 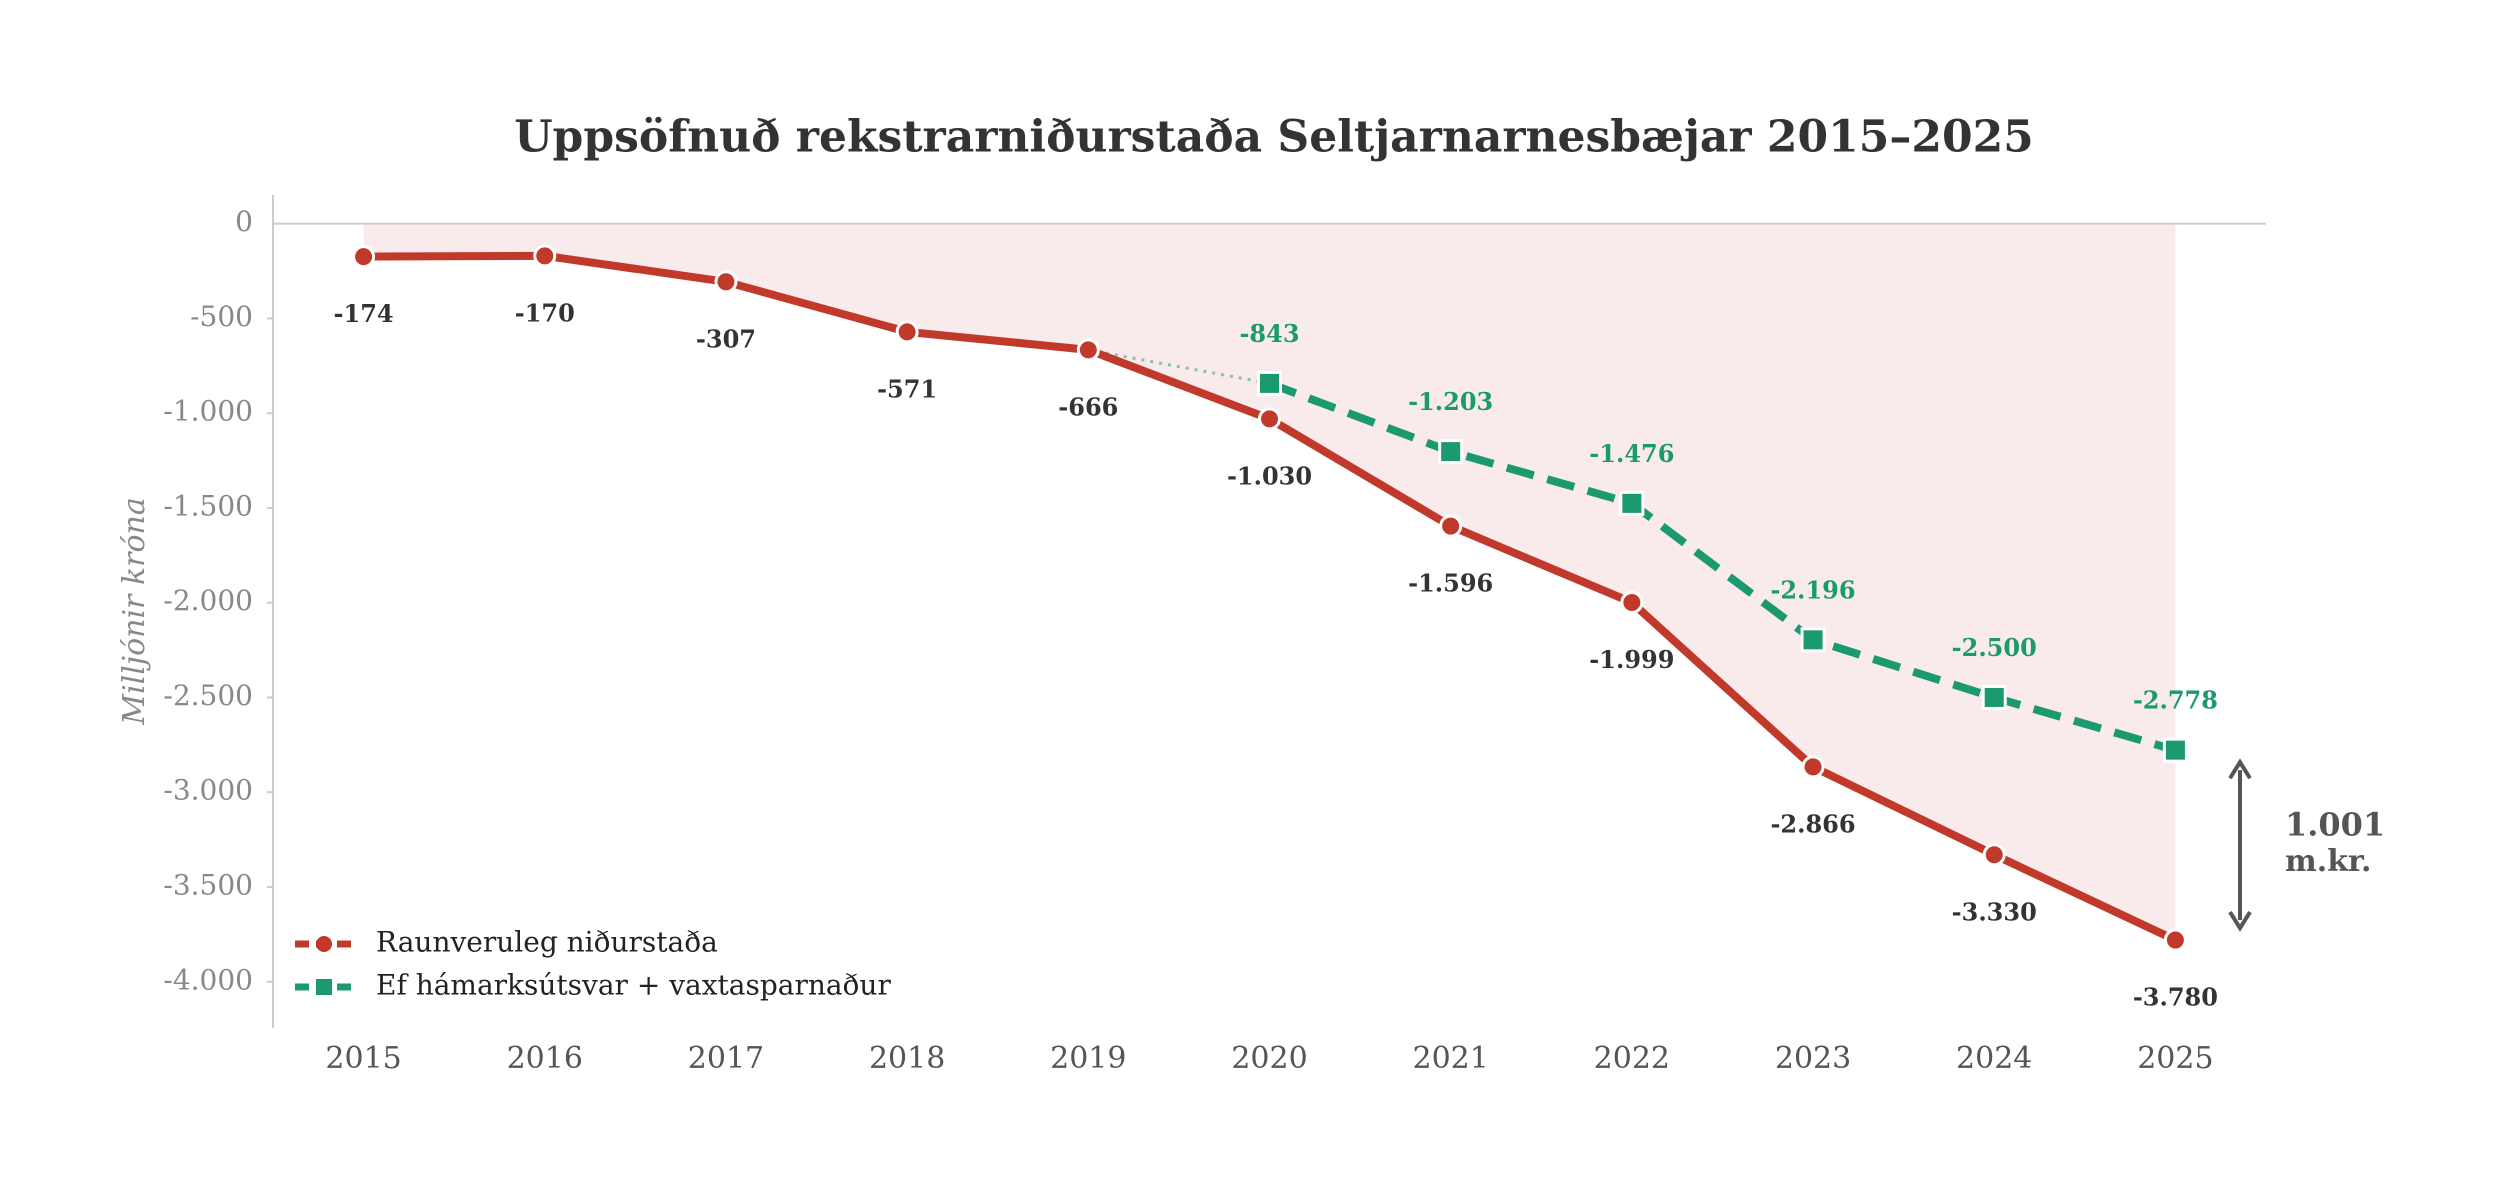 I want to click on data-label: -571, so click(x=907, y=388).